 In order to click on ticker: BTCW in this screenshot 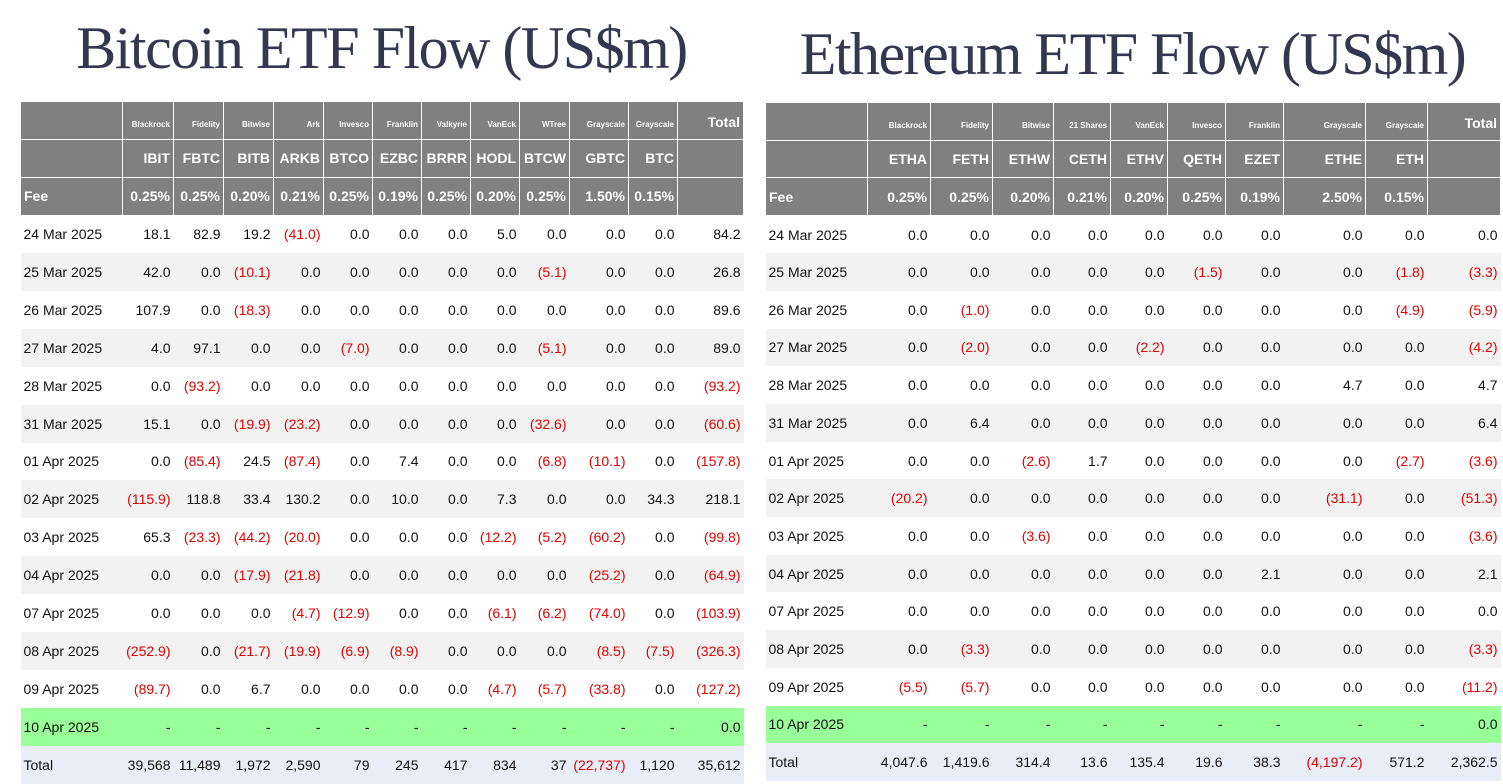, I will do `click(544, 158)`.